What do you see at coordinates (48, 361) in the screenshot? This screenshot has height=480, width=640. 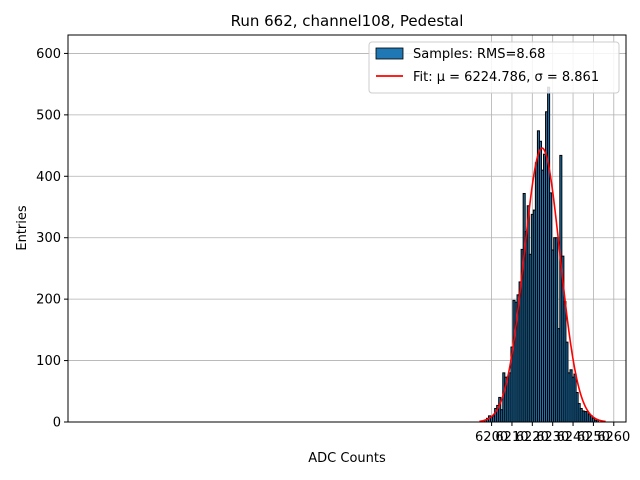 I see `y-tick-label: 100` at bounding box center [48, 361].